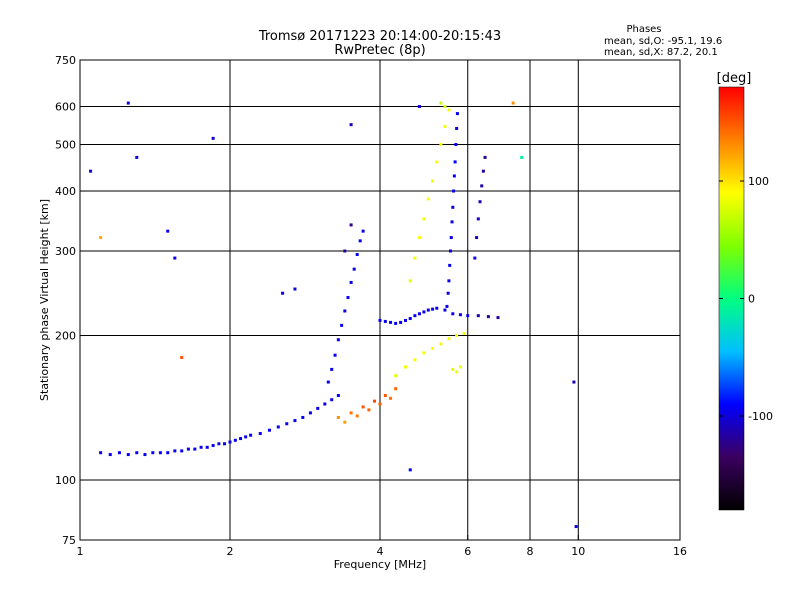 The width and height of the screenshot is (800, 600). I want to click on y-tick-label: 200, so click(65, 336).